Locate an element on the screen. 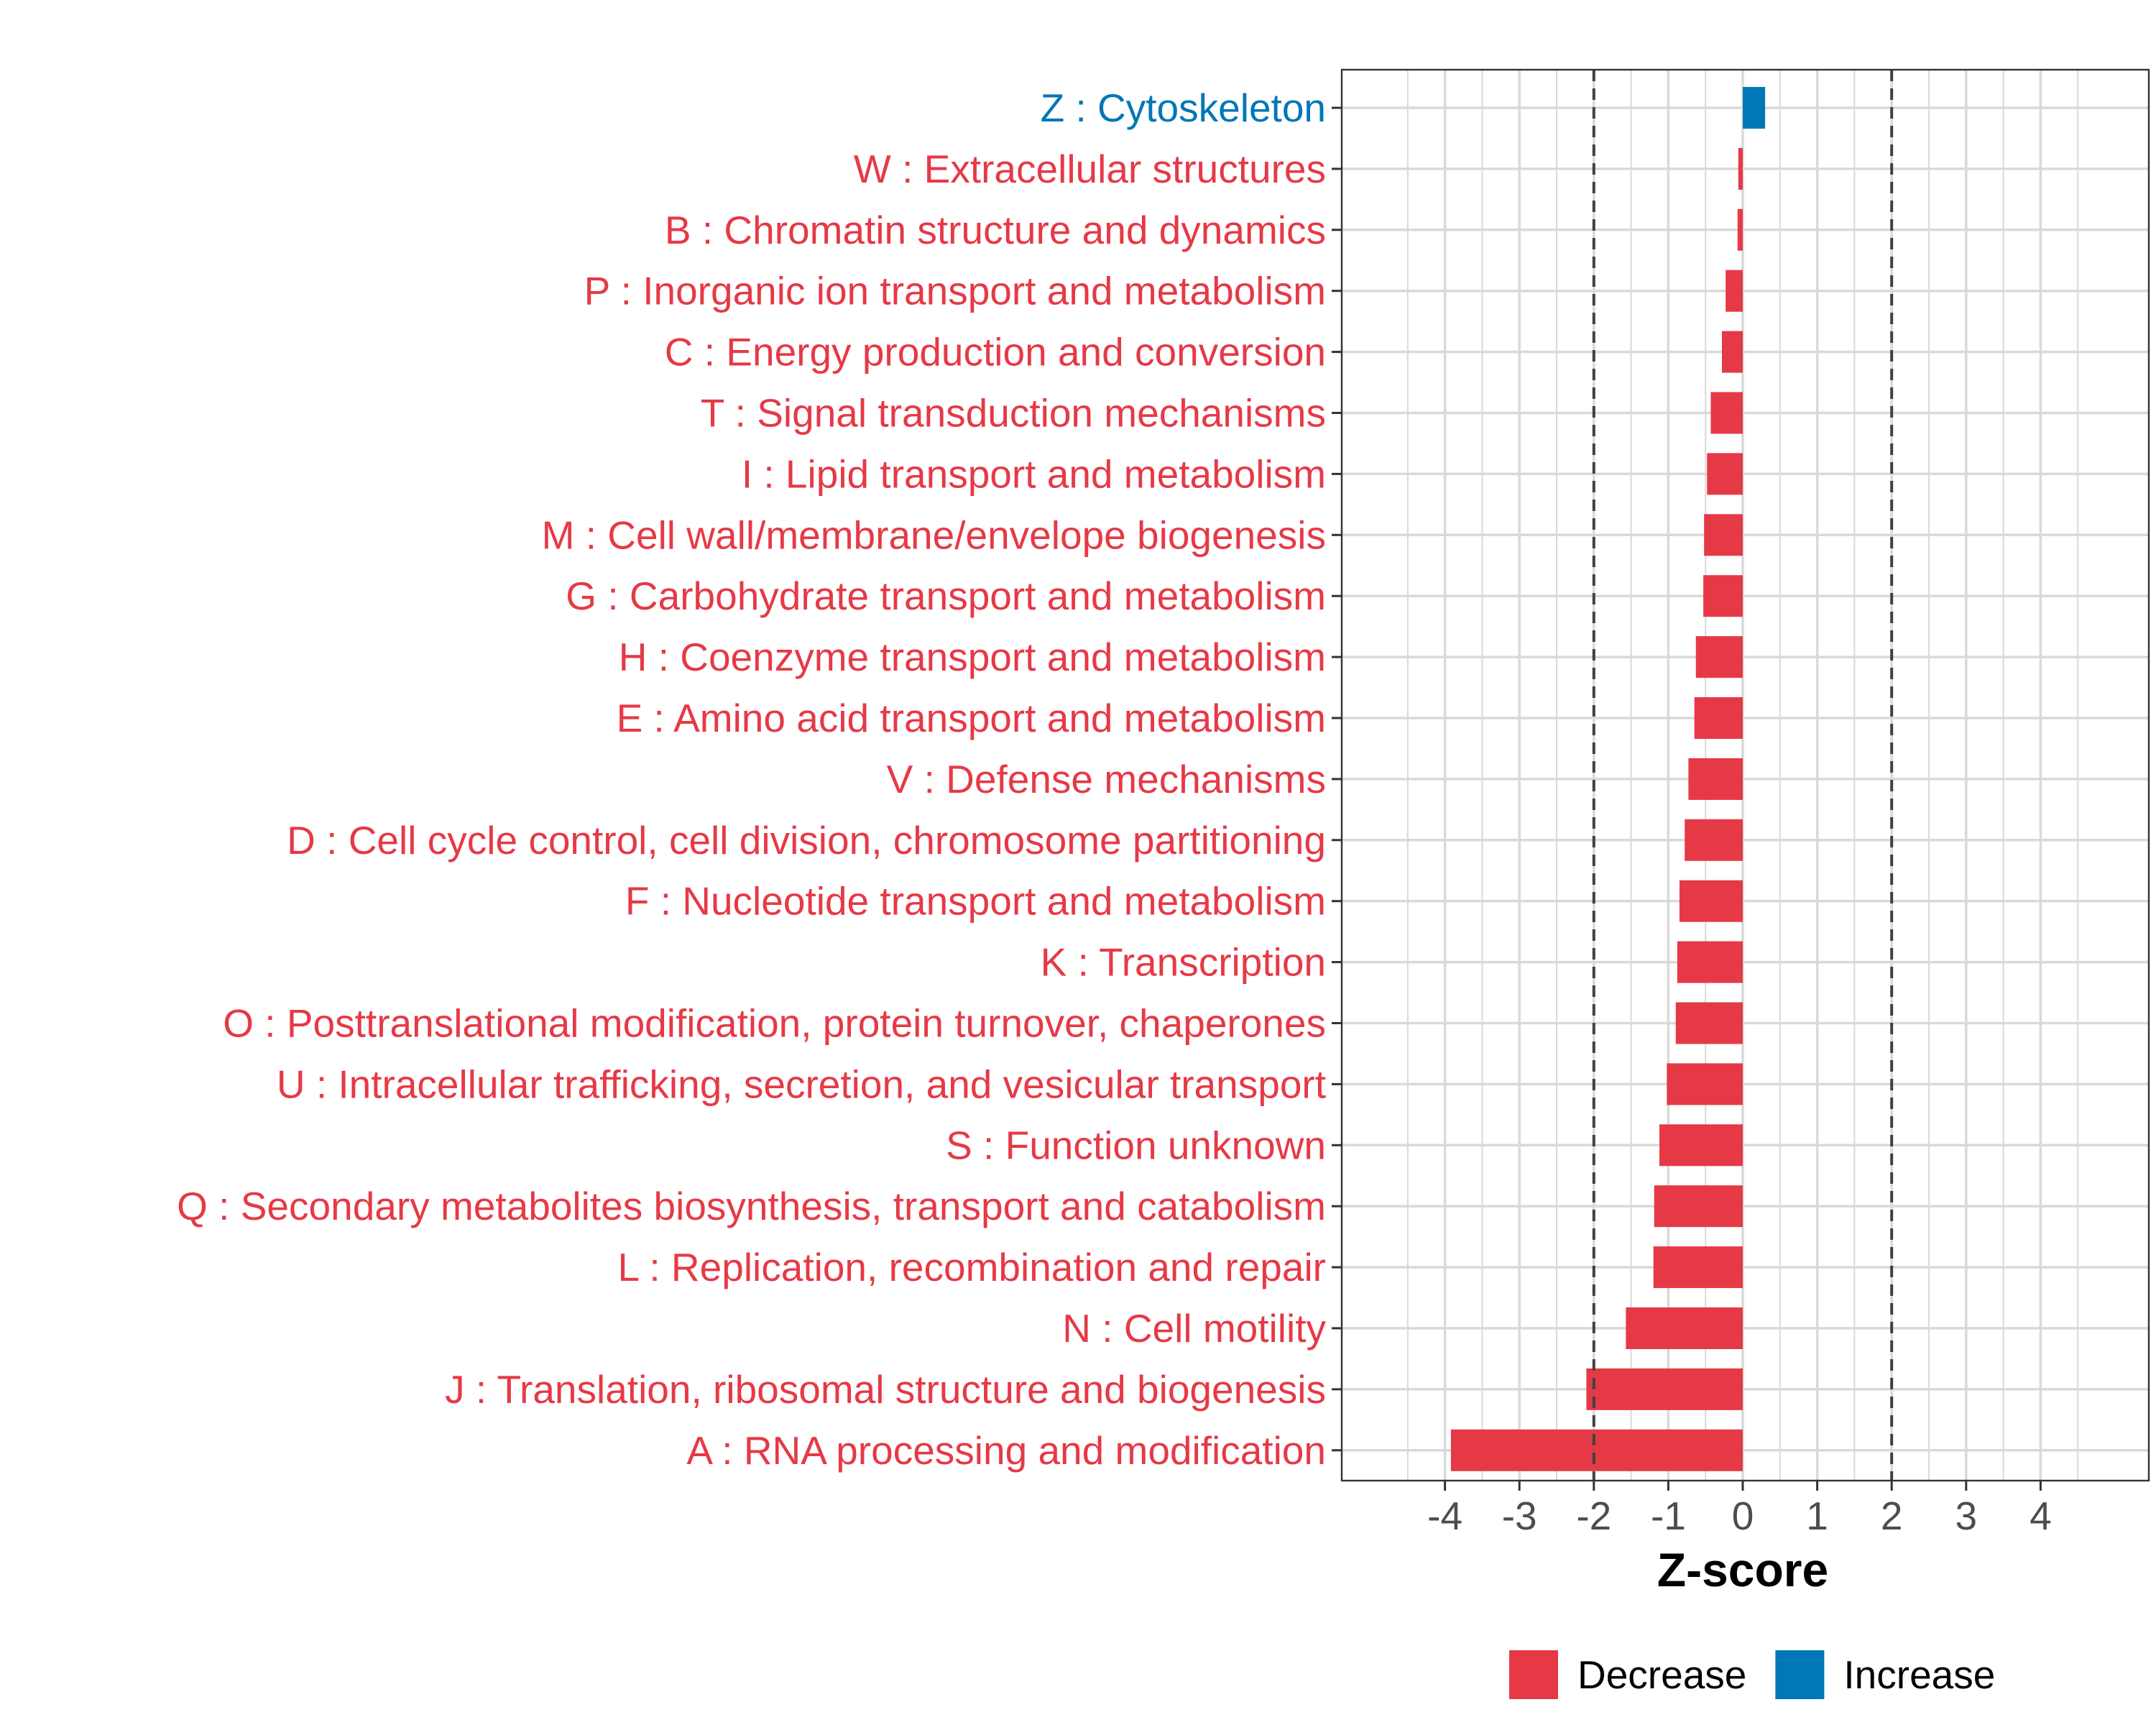  y-tick-label: K : Transcription is located at coordinates (1183, 962).